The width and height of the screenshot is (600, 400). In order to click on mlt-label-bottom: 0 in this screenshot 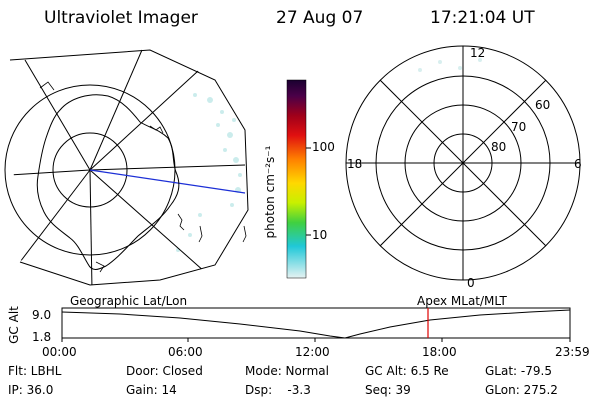, I will do `click(471, 283)`.